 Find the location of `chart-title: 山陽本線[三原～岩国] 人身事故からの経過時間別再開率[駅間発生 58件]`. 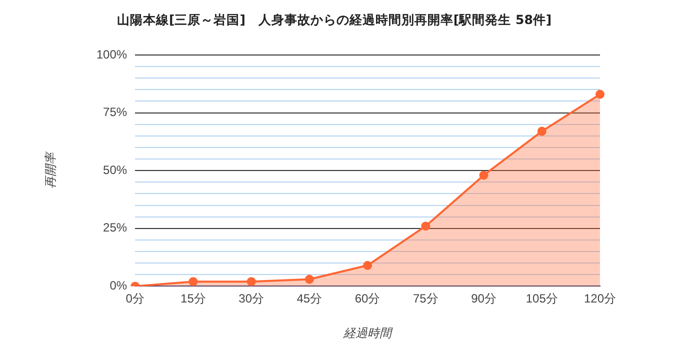

chart-title: 山陽本線[三原～岩国] 人身事故からの経過時間別再開率[駅間発生 58件] is located at coordinates (334, 20).